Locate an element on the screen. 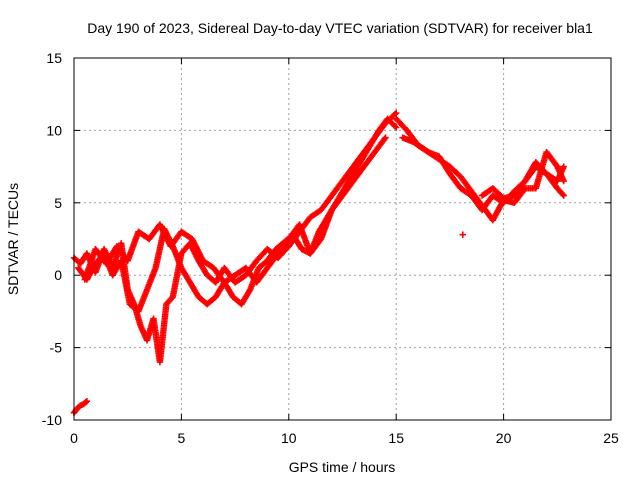 The image size is (640, 480). y-tick-label: 15 is located at coordinates (54, 58).